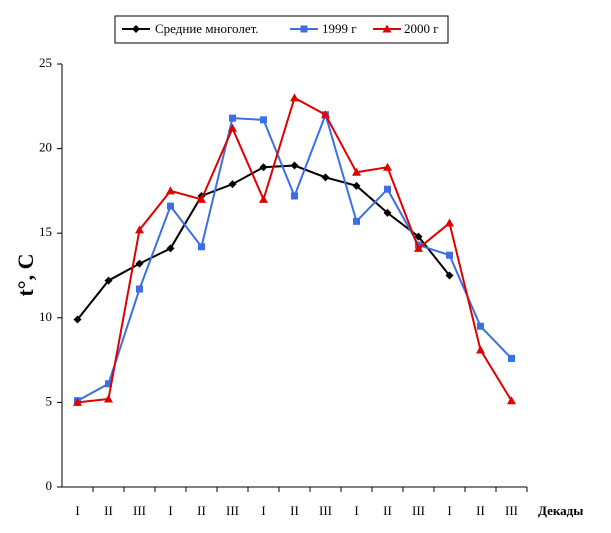 This screenshot has height=533, width=611. I want to click on legend-label: Средние многолет., so click(207, 28).